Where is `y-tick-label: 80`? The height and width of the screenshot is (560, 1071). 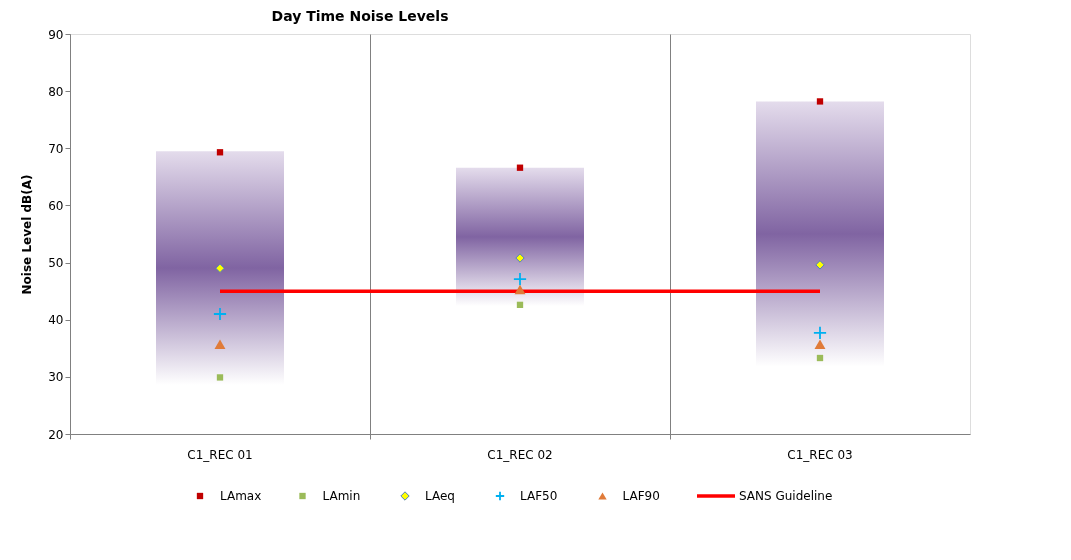 y-tick-label: 80 is located at coordinates (56, 91).